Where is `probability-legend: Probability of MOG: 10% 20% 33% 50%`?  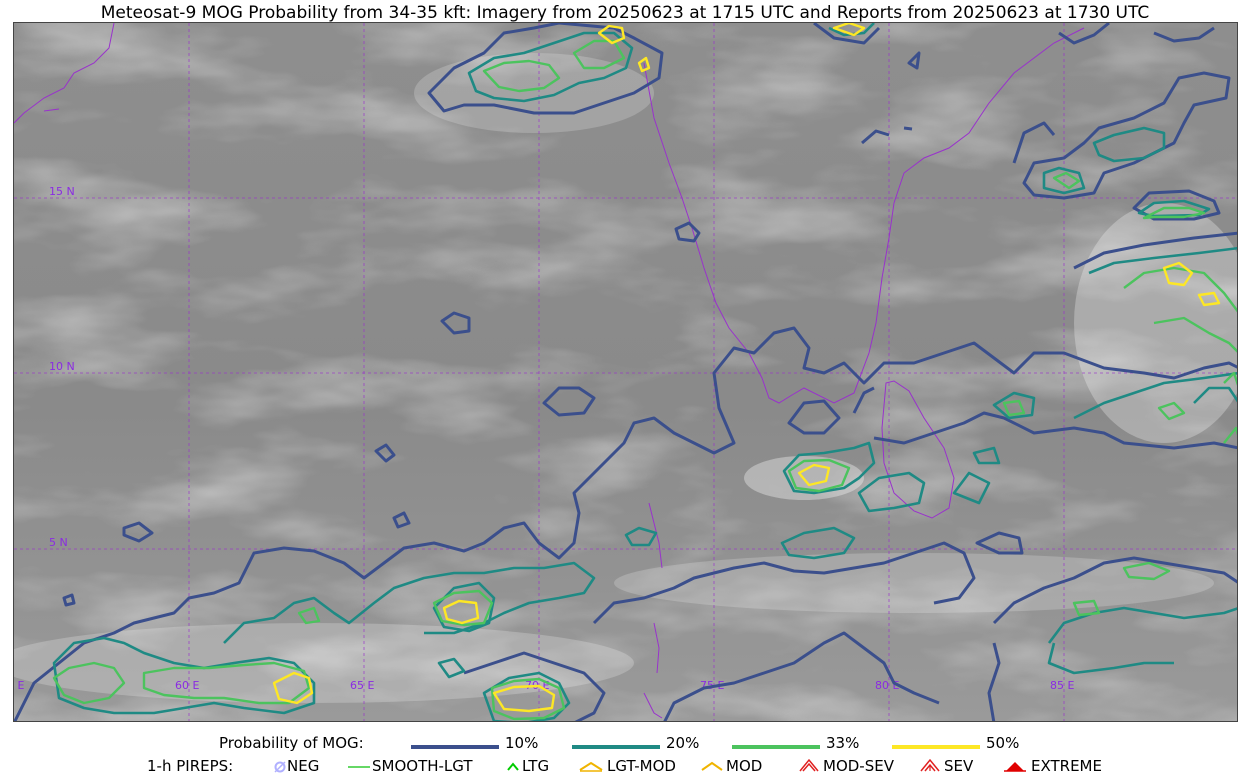 probability-legend: Probability of MOG: 10% 20% 33% 50% is located at coordinates (625, 744).